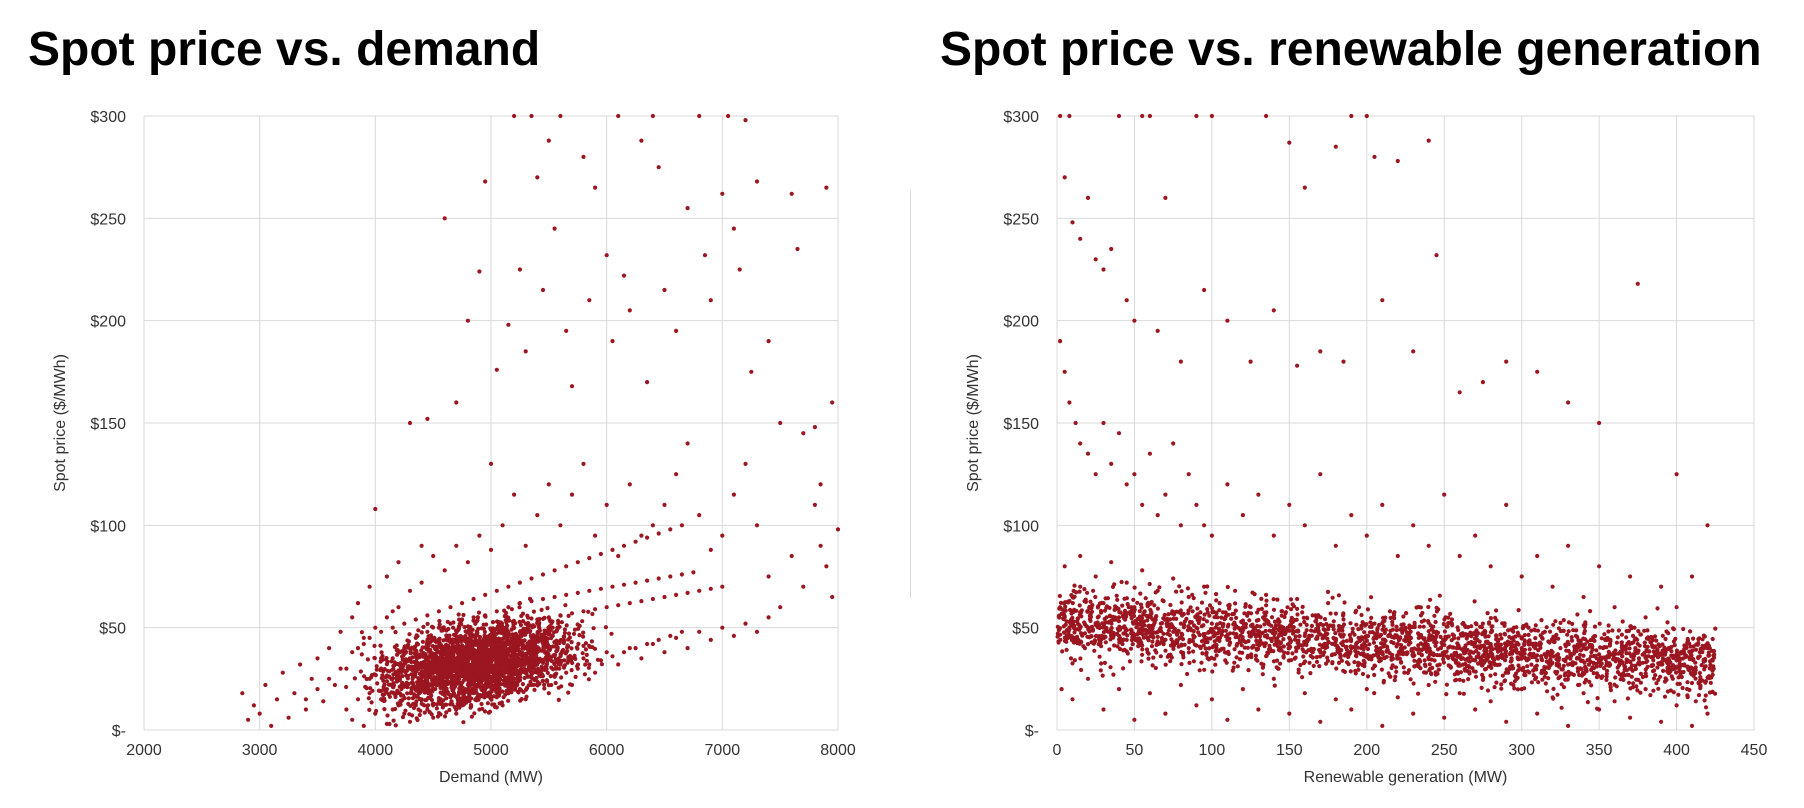  Describe the element at coordinates (119, 731) in the screenshot. I see `y-tick-label: $-` at that location.